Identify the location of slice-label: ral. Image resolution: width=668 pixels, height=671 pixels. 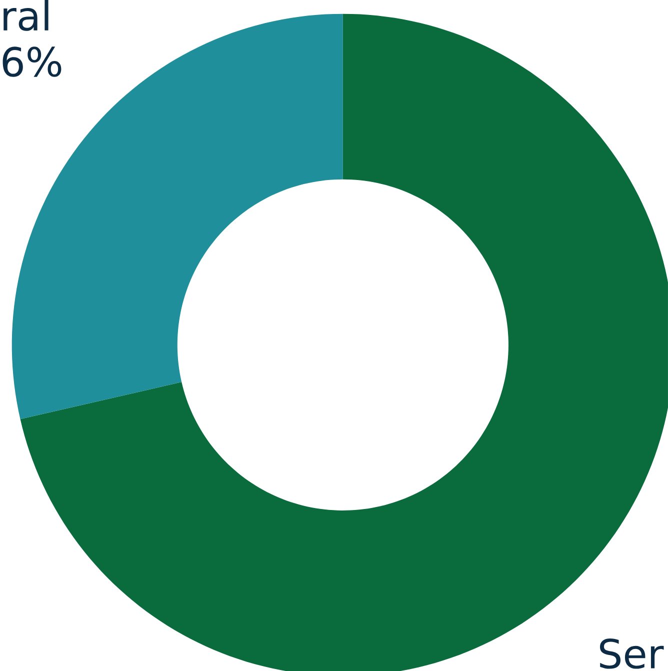
(26, 15).